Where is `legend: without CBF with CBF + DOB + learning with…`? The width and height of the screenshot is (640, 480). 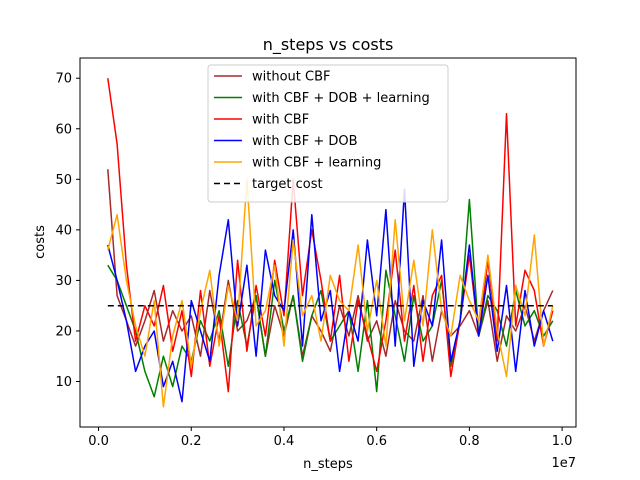 legend: without CBF with CBF + DOB + learning with… is located at coordinates (328, 133).